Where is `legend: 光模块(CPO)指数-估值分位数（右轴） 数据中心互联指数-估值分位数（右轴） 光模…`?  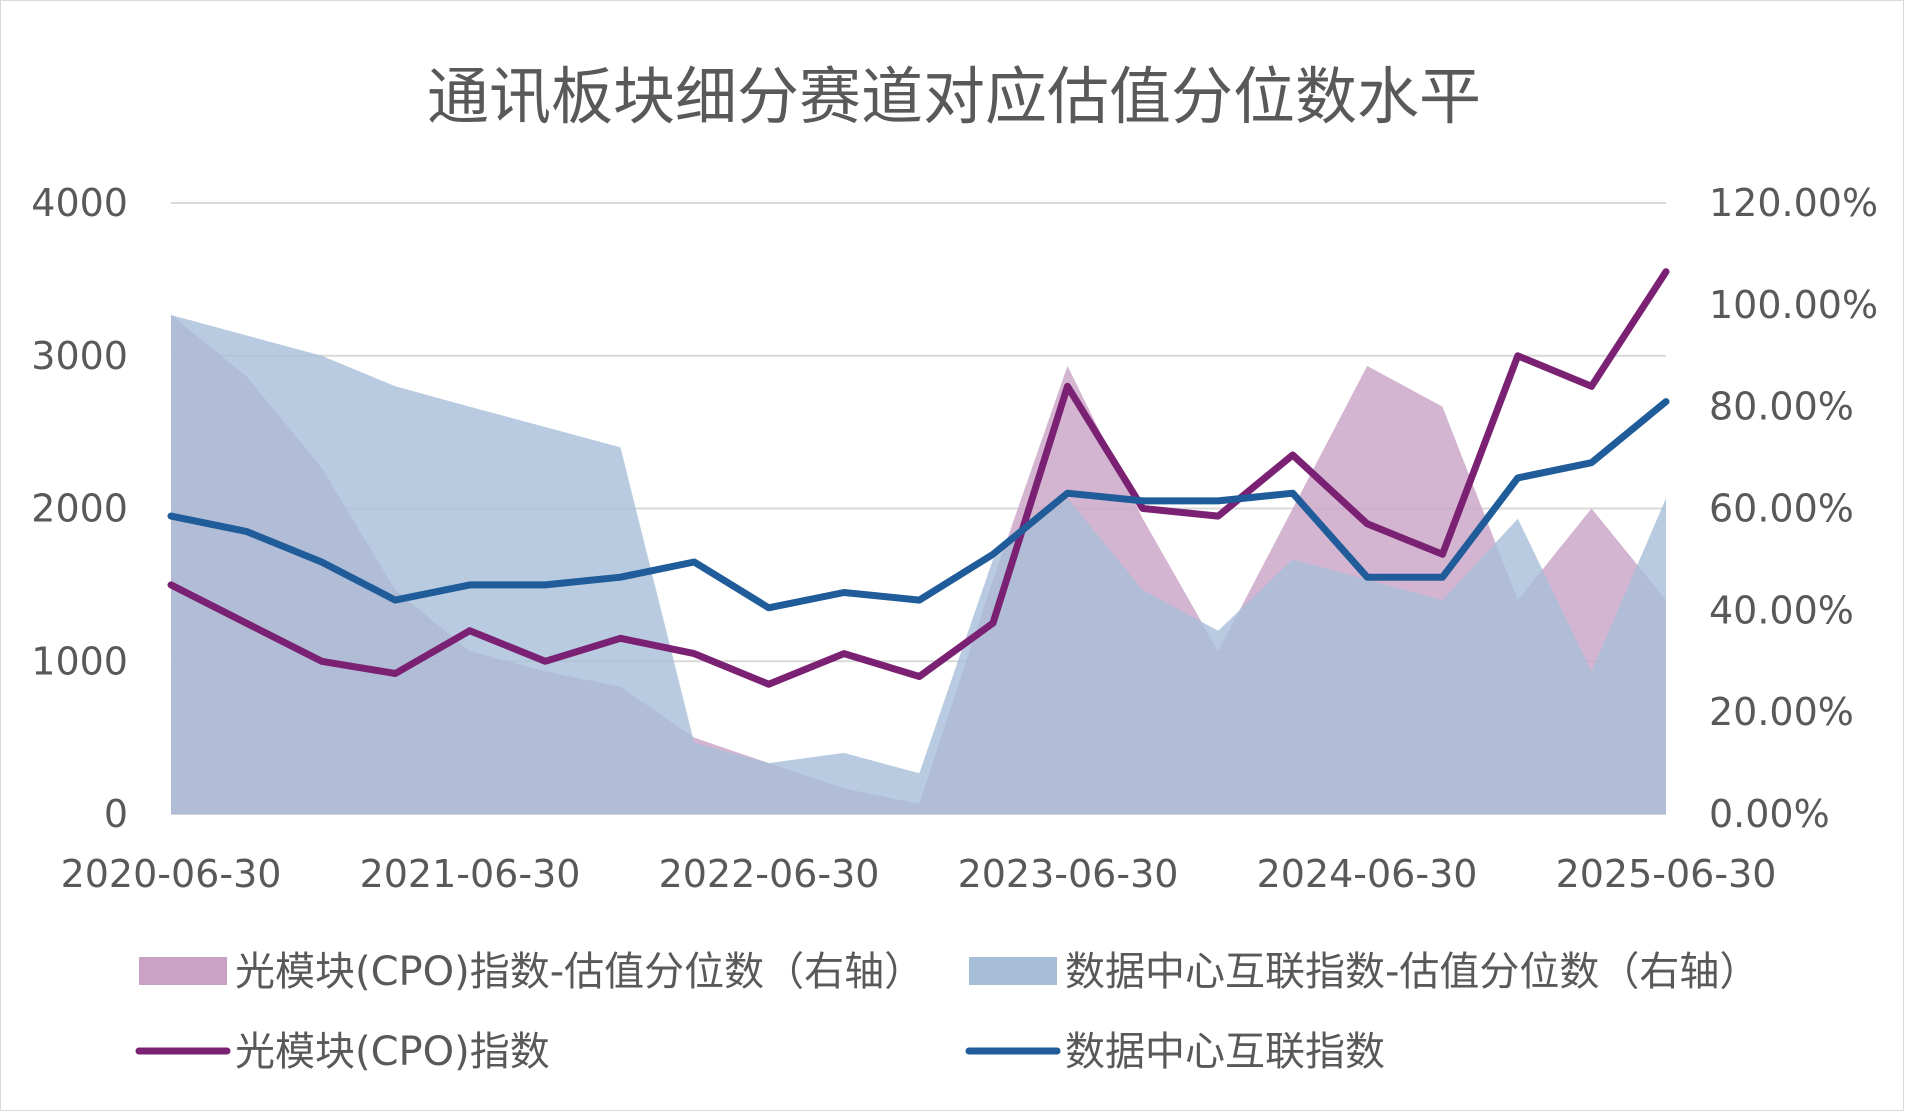
legend: 光模块(CPO)指数-估值分位数（右轴） 数据中心互联指数-估值分位数（右轴） 光模… is located at coordinates (947, 1012).